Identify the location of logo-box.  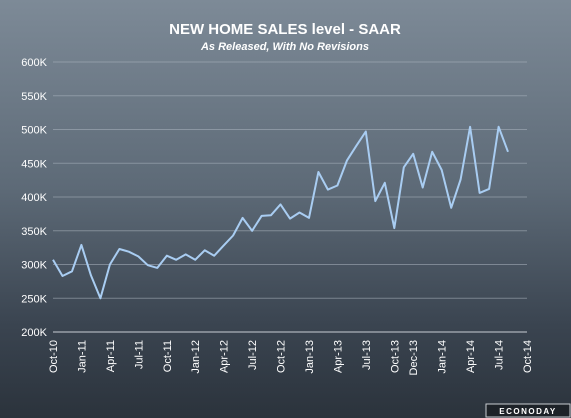
(528, 410).